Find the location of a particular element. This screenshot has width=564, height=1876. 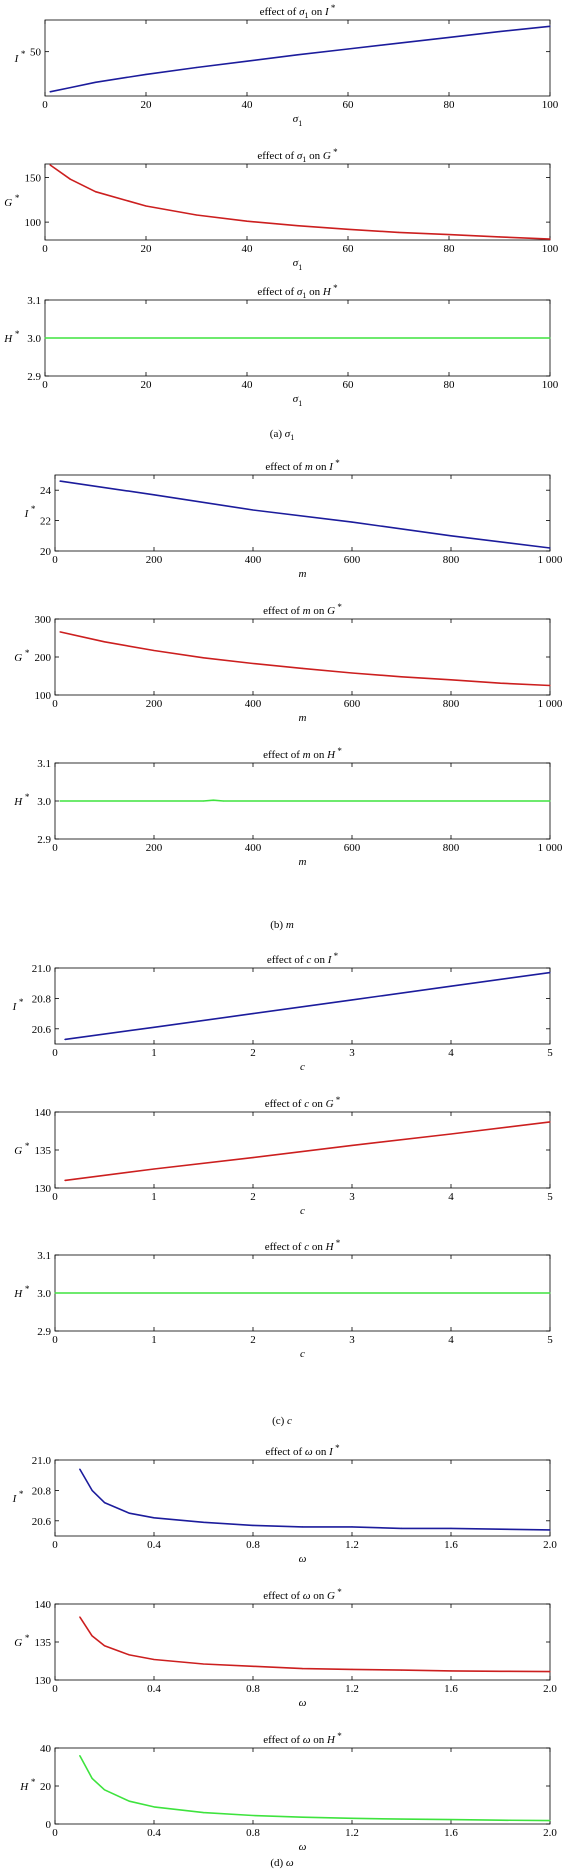

x-axis-label: m is located at coordinates (303, 574).